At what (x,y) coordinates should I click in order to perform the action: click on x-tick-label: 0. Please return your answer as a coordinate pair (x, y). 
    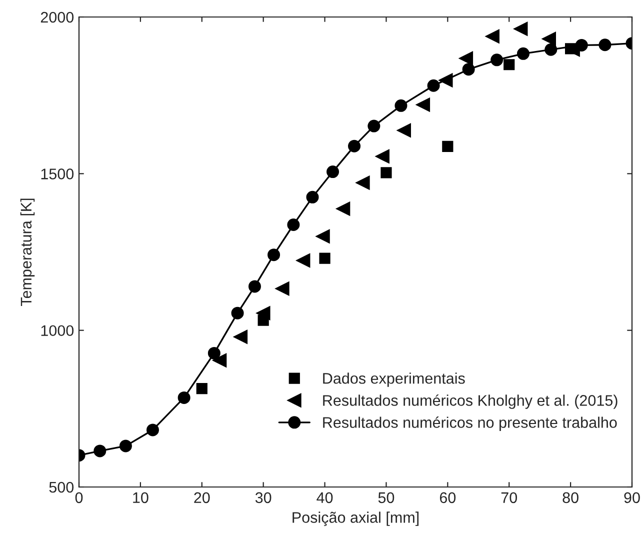
    Looking at the image, I should click on (79, 498).